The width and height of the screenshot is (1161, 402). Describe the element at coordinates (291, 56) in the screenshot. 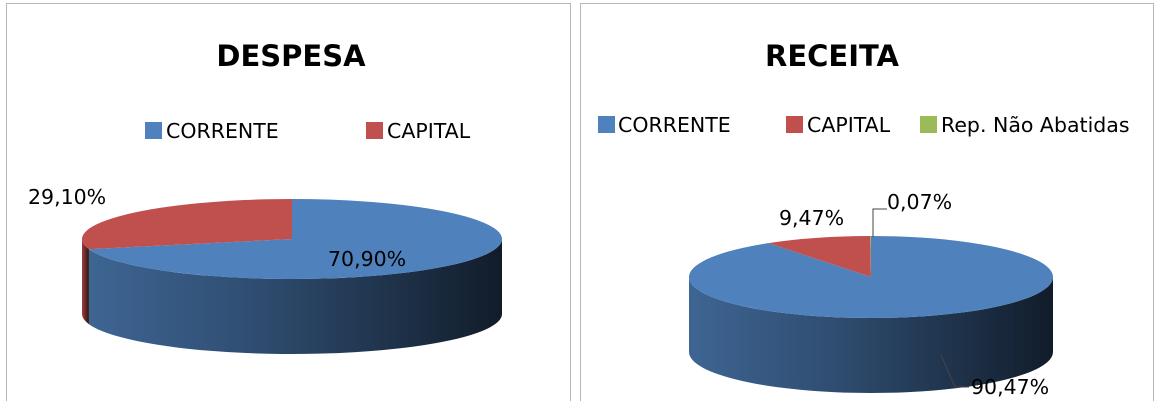

I see `chart-title: DESPESA` at that location.